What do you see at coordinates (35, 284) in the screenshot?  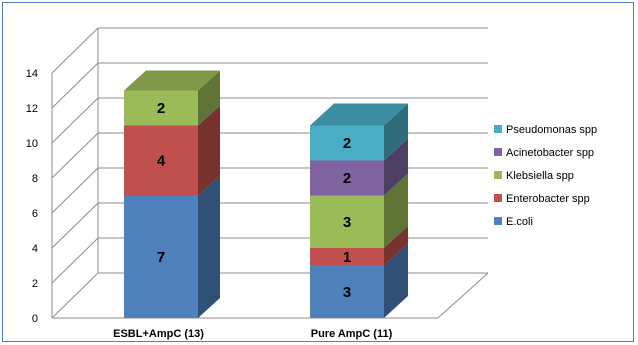 I see `y-tick-label: 2` at bounding box center [35, 284].